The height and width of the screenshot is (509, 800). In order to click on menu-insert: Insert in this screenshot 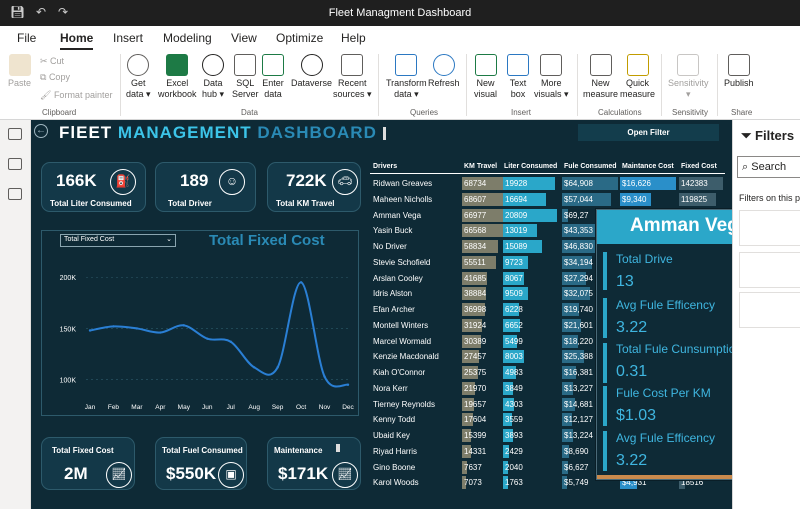, I will do `click(128, 38)`.